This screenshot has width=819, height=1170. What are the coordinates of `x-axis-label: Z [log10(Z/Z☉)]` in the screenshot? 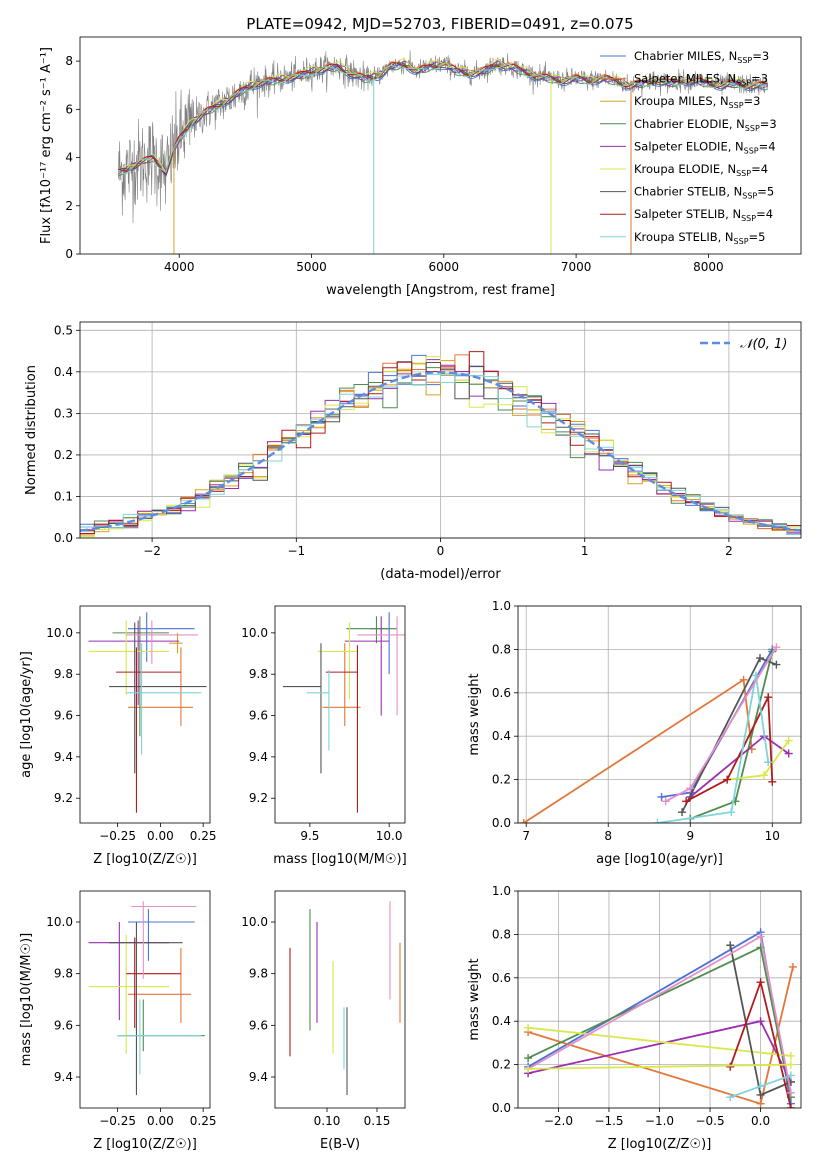 It's located at (145, 859).